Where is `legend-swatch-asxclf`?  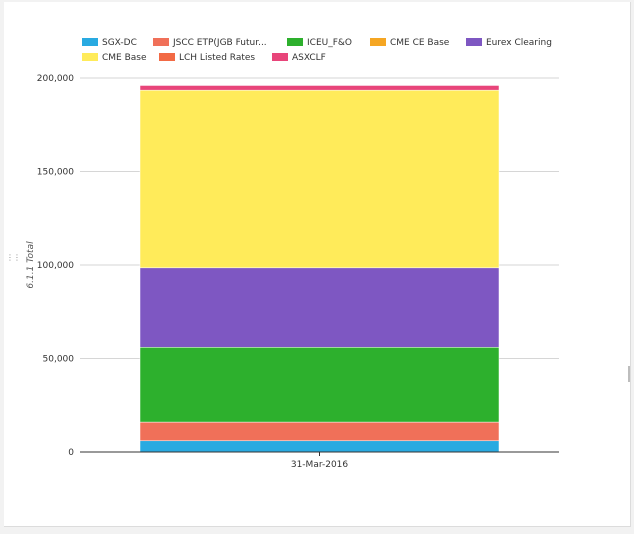
legend-swatch-asxclf is located at coordinates (280, 57).